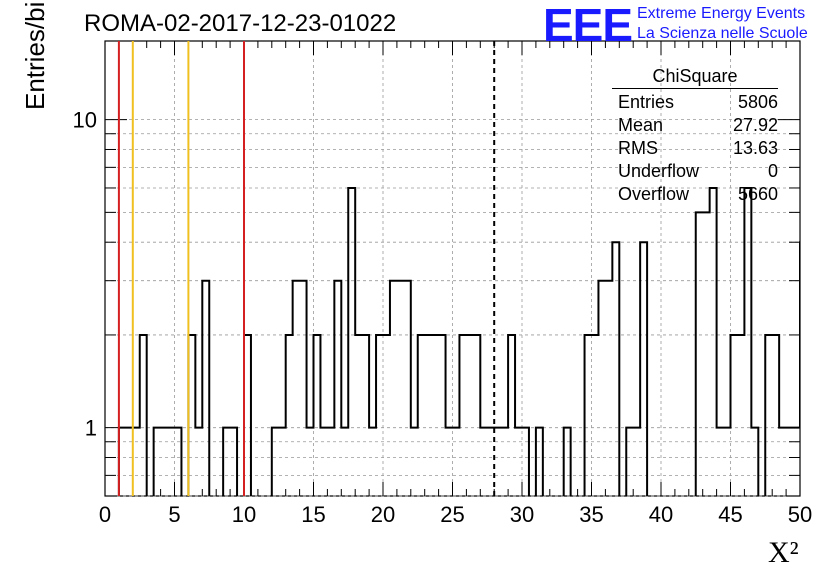 The image size is (836, 572). What do you see at coordinates (730, 514) in the screenshot?
I see `x-tick-label: 45` at bounding box center [730, 514].